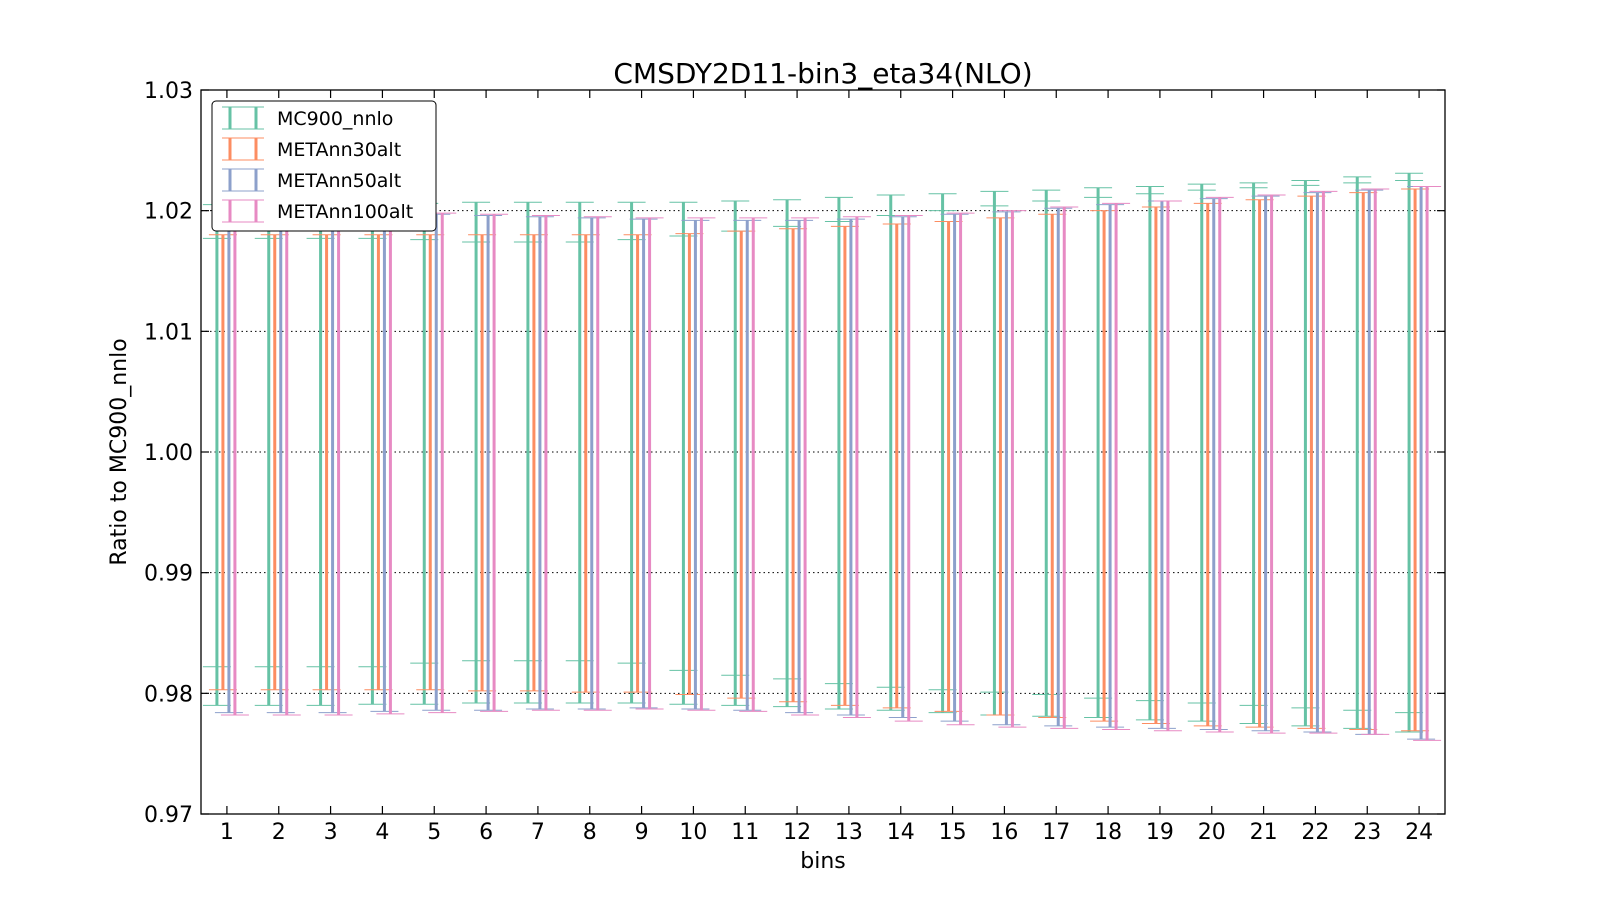 This screenshot has height=900, width=1600. I want to click on x-tick-label: 8, so click(590, 832).